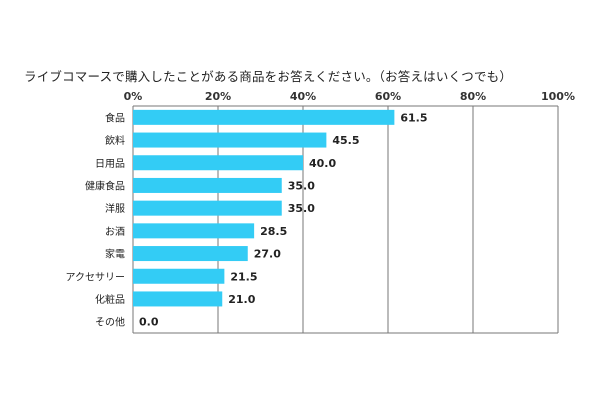 The height and width of the screenshot is (400, 600). I want to click on value-label: 61.5, so click(413, 117).